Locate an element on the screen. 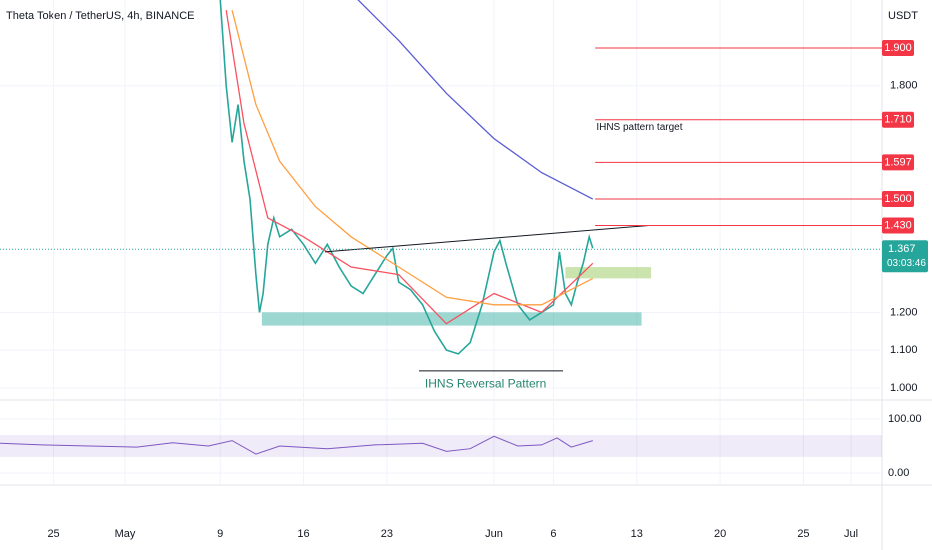  countdown: 03:03:46 is located at coordinates (906, 263).